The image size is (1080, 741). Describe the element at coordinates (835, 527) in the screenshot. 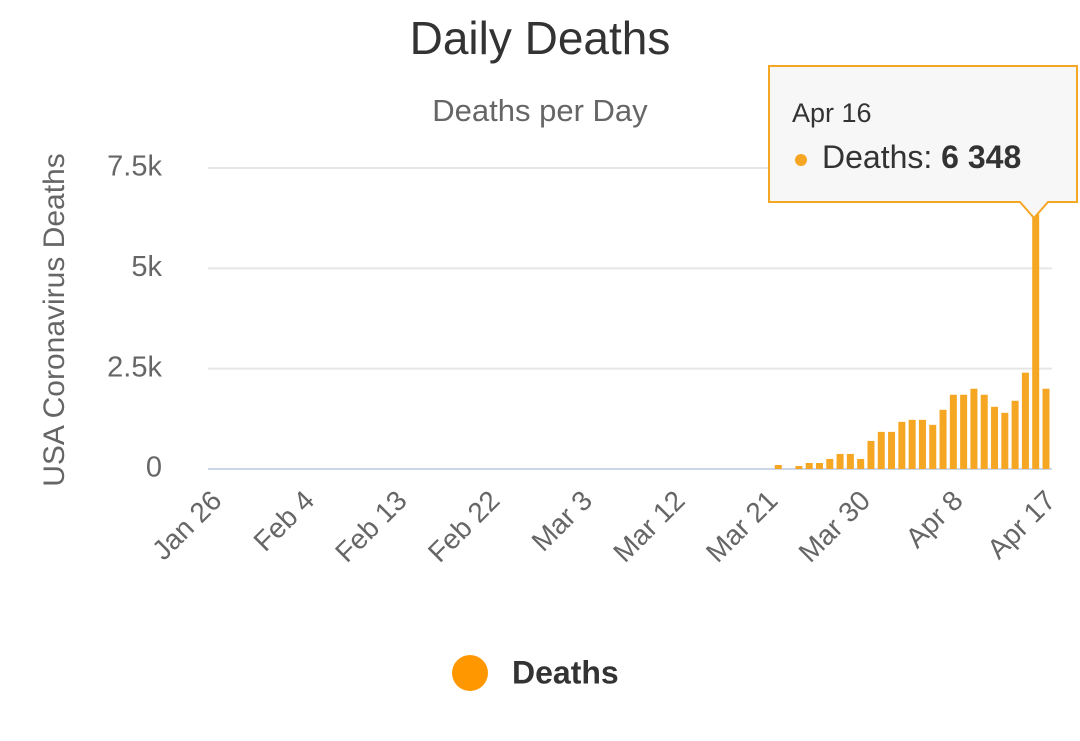

I see `x-tick-label: Mar 30` at that location.